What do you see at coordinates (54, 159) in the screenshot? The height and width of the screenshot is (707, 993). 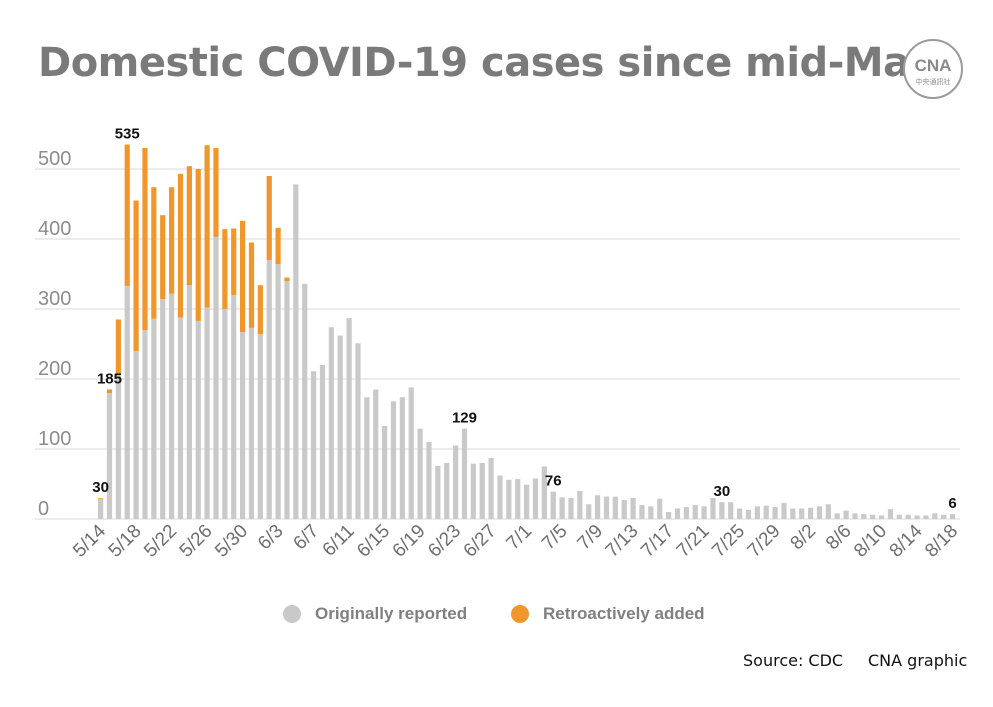 I see `y-tick-label: 500` at bounding box center [54, 159].